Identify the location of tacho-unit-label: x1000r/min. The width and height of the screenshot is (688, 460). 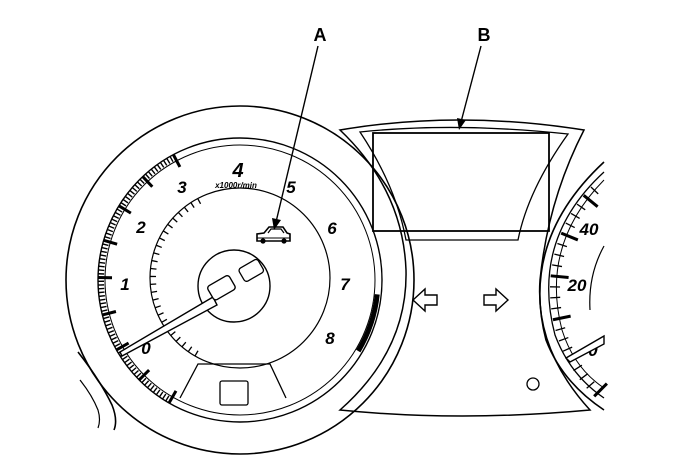
(235, 185).